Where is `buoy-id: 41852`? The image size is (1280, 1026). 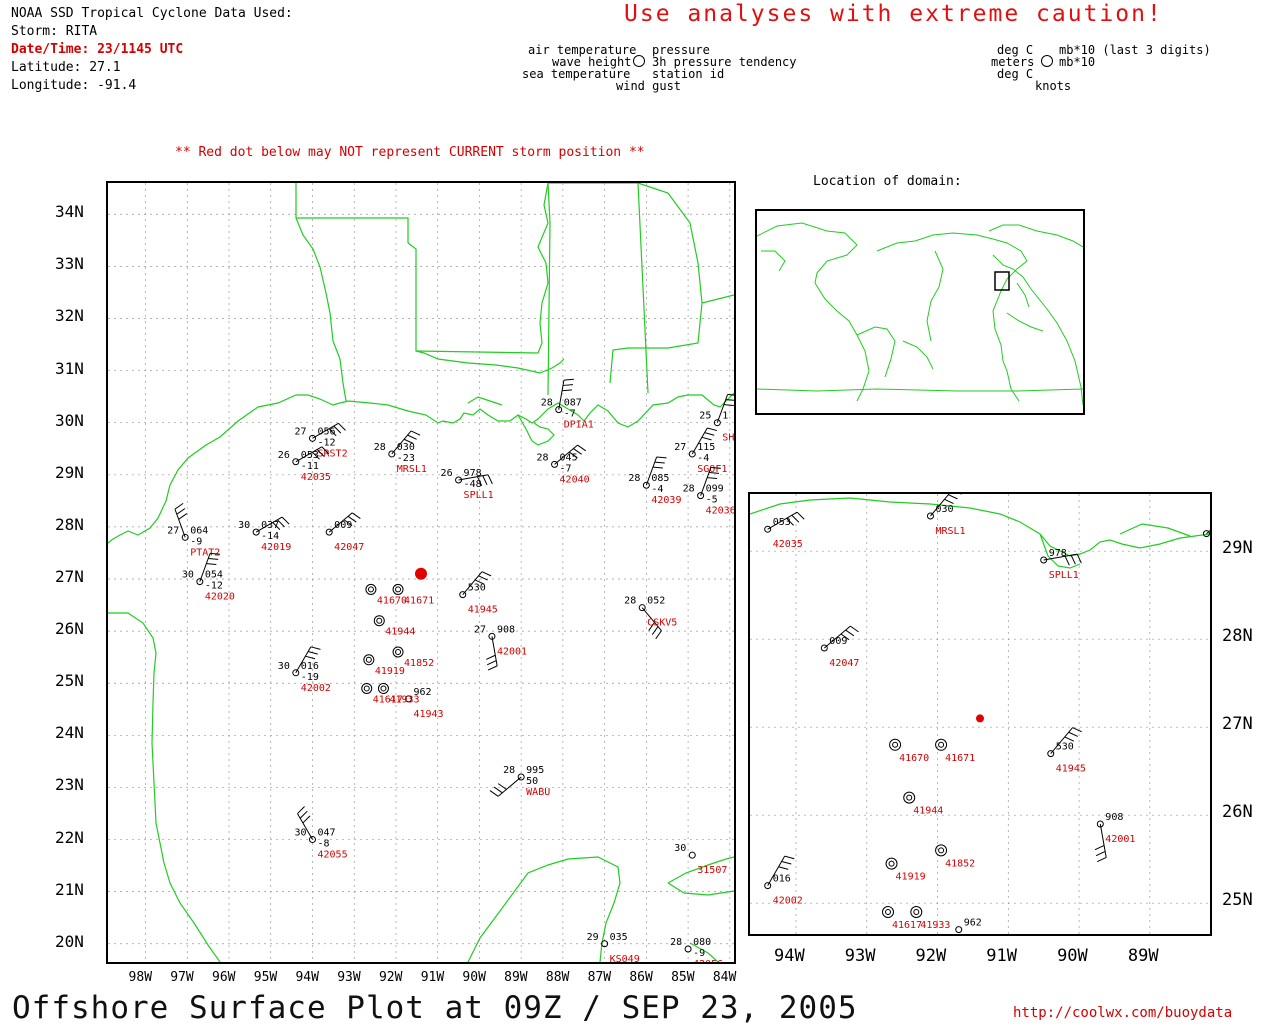
buoy-id: 41852 is located at coordinates (419, 663).